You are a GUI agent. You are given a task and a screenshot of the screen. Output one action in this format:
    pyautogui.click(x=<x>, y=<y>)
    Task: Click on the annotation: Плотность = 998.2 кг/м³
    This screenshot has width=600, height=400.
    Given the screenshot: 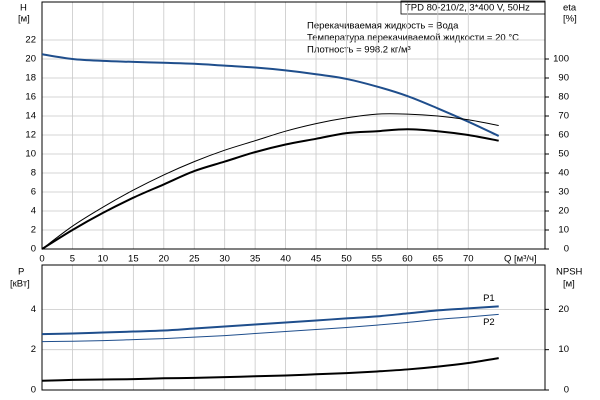 What is the action you would take?
    pyautogui.click(x=359, y=50)
    